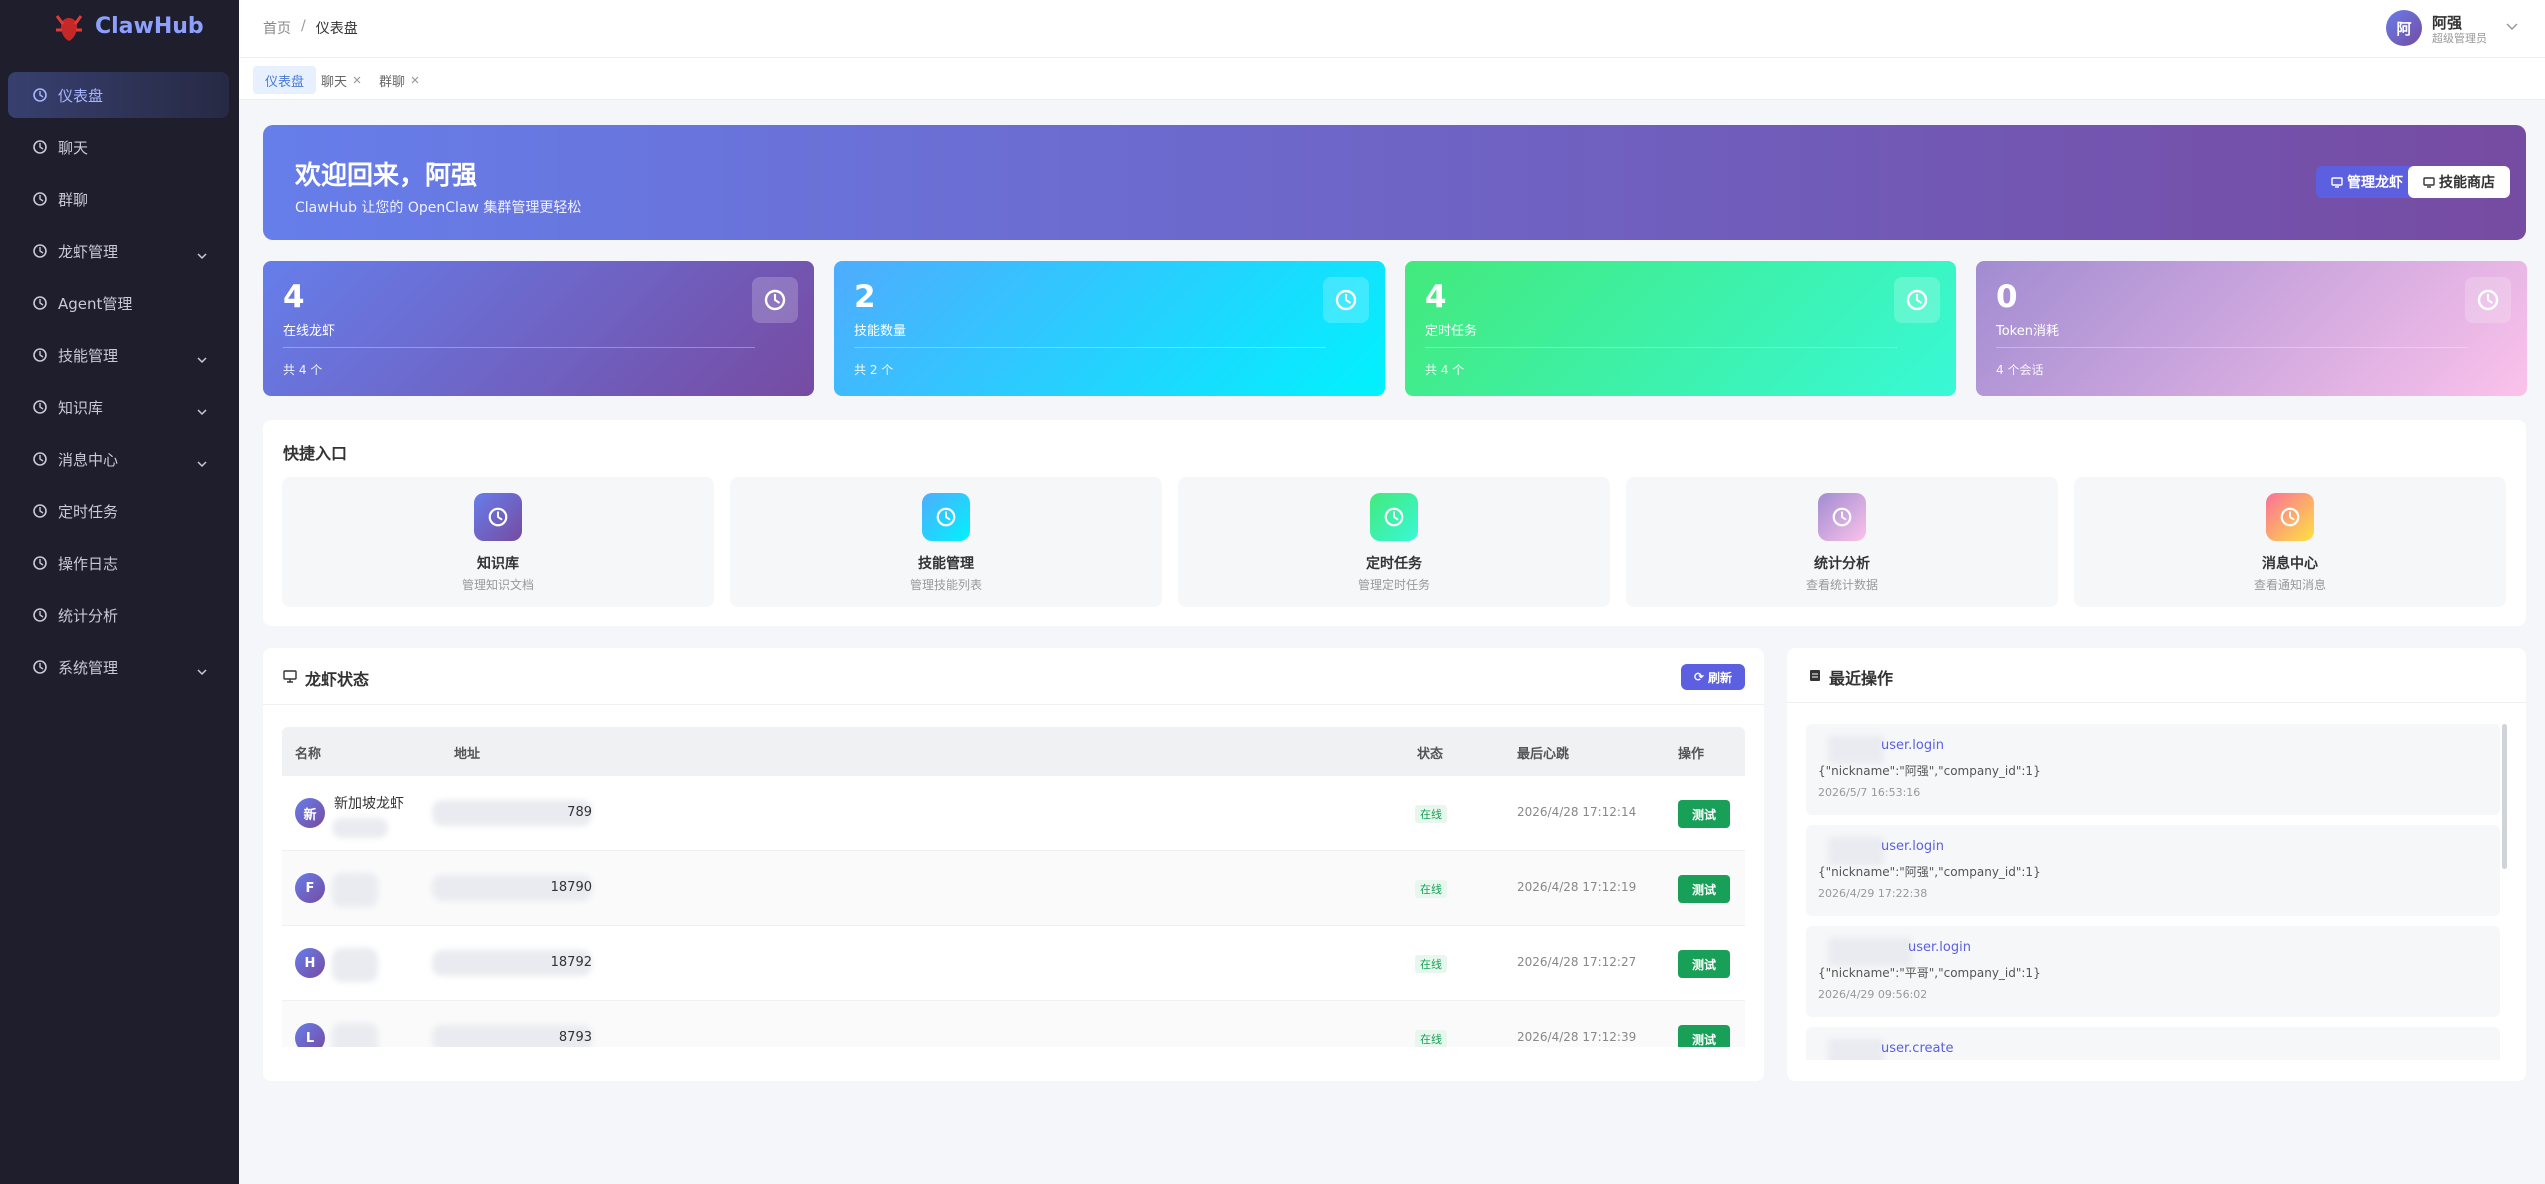 This screenshot has width=2545, height=1184. Describe the element at coordinates (118, 303) in the screenshot. I see `menu-item: Agent管理` at that location.